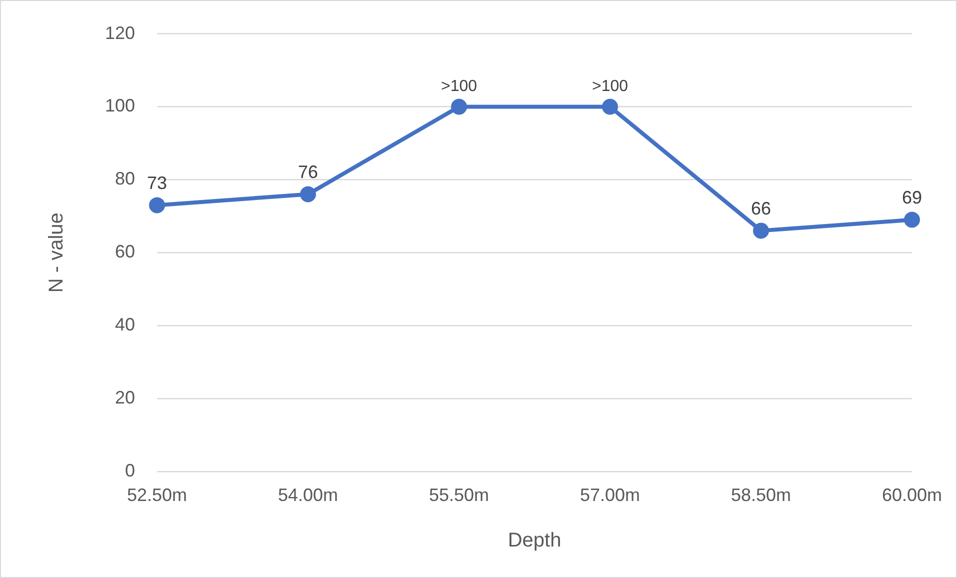 The height and width of the screenshot is (578, 957). I want to click on y-tick-label: 100, so click(120, 106).